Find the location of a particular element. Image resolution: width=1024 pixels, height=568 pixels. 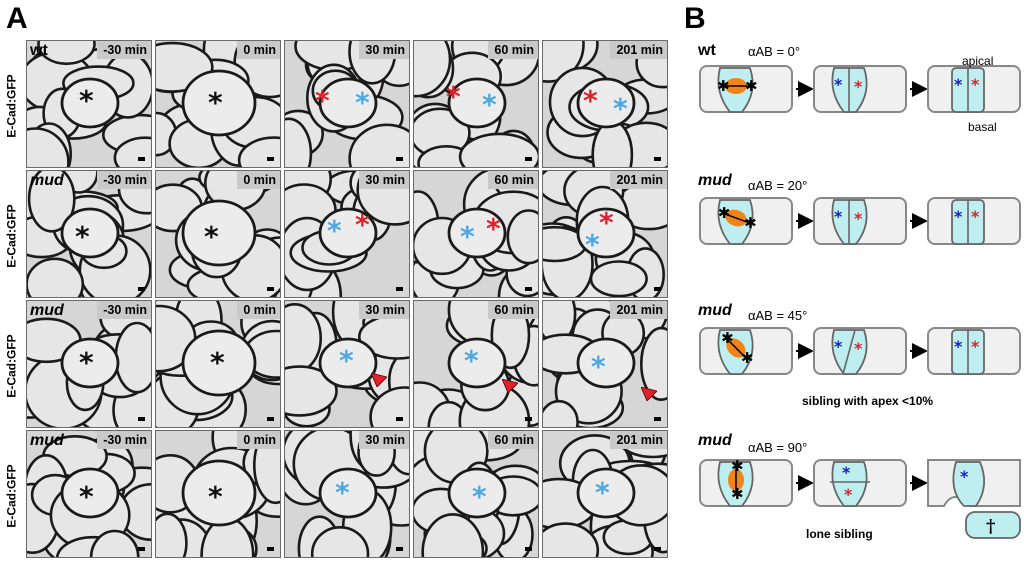

micrograph-tile: 60 min * is located at coordinates (476, 494).